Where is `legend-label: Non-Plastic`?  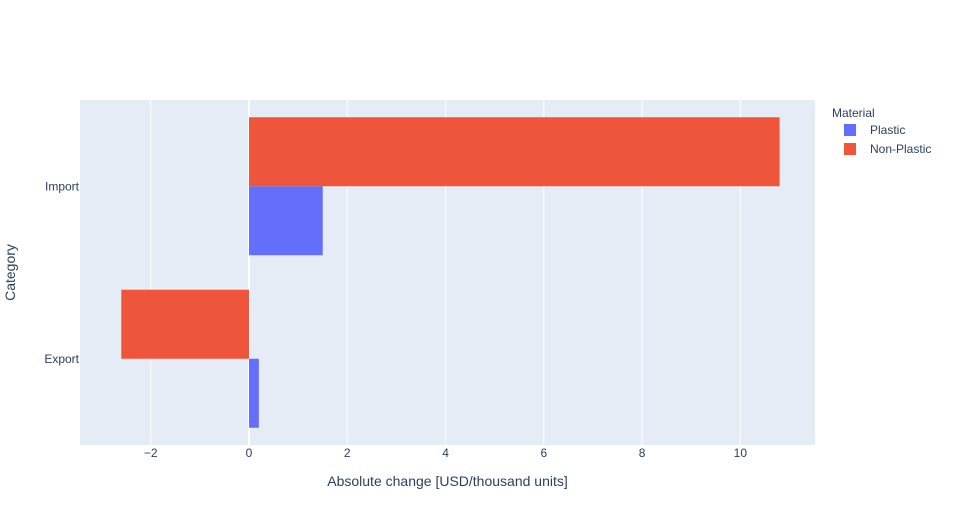
legend-label: Non-Plastic is located at coordinates (900, 149).